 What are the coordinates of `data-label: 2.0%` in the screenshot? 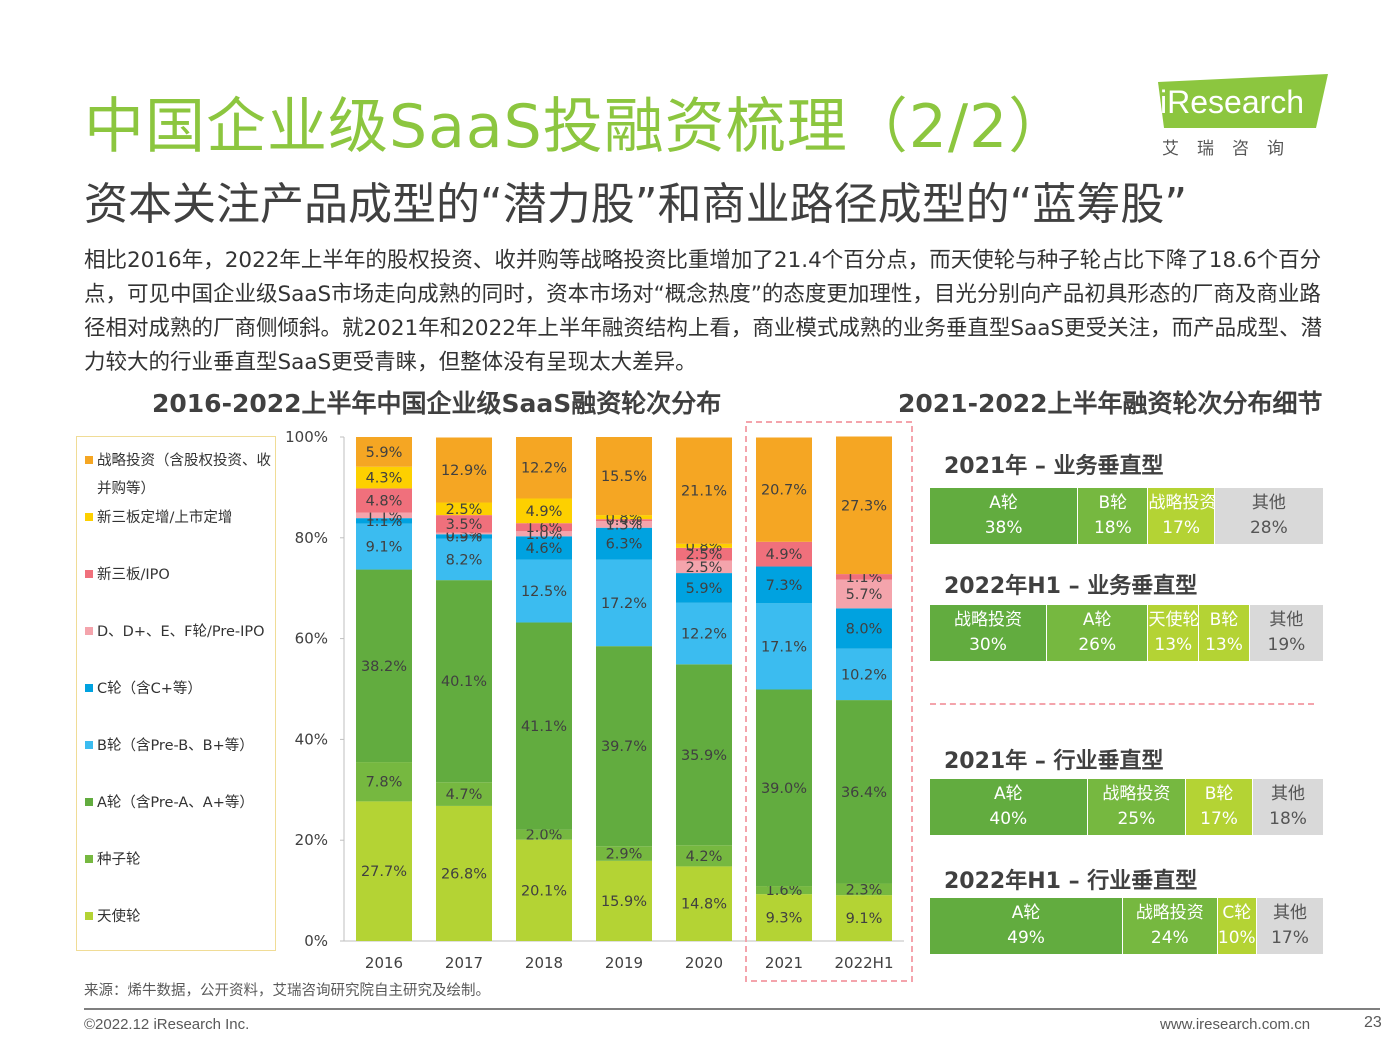 It's located at (544, 836).